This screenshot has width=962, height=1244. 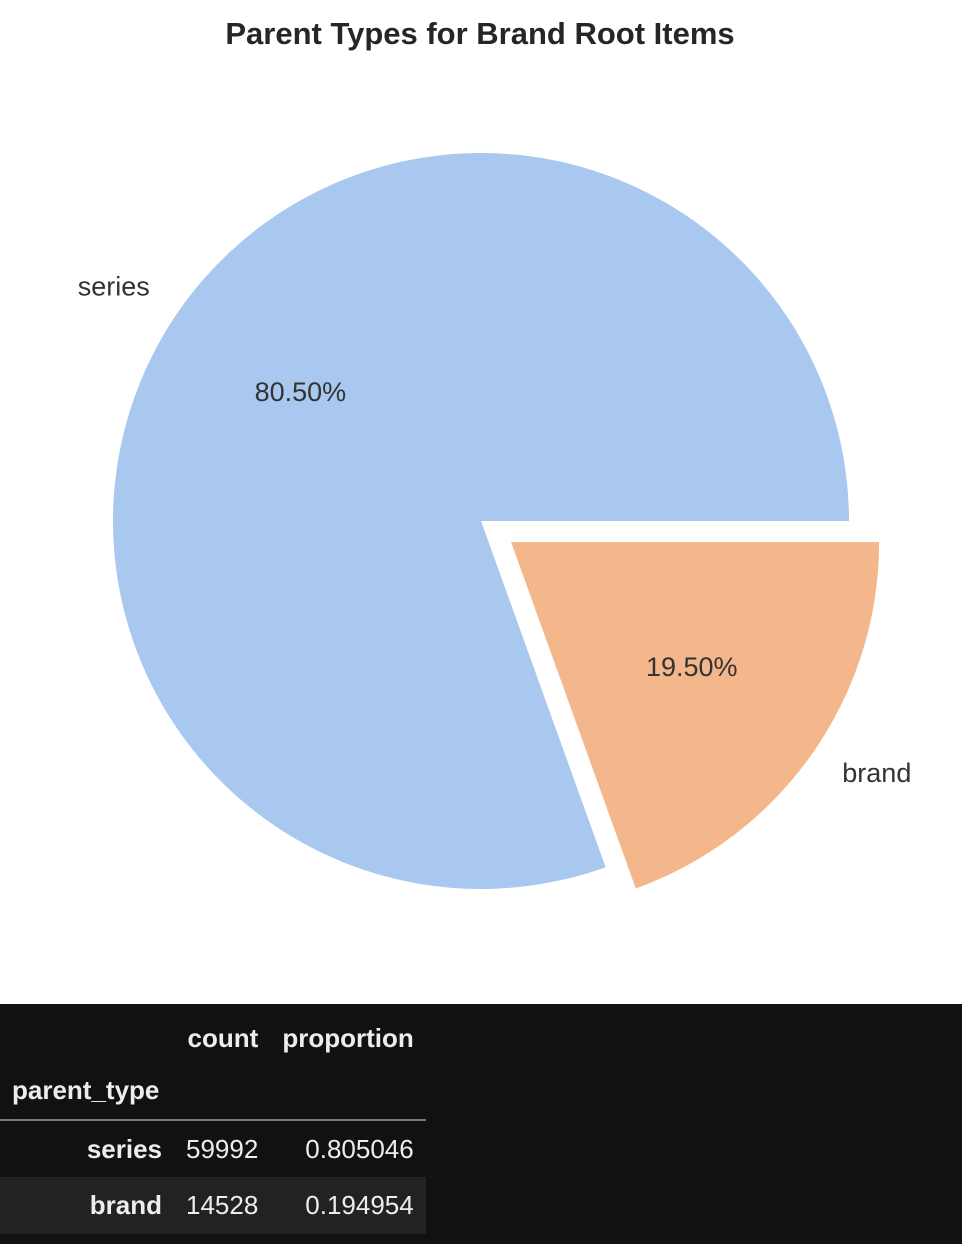 I want to click on table-corner-cell, so click(x=87, y=1038).